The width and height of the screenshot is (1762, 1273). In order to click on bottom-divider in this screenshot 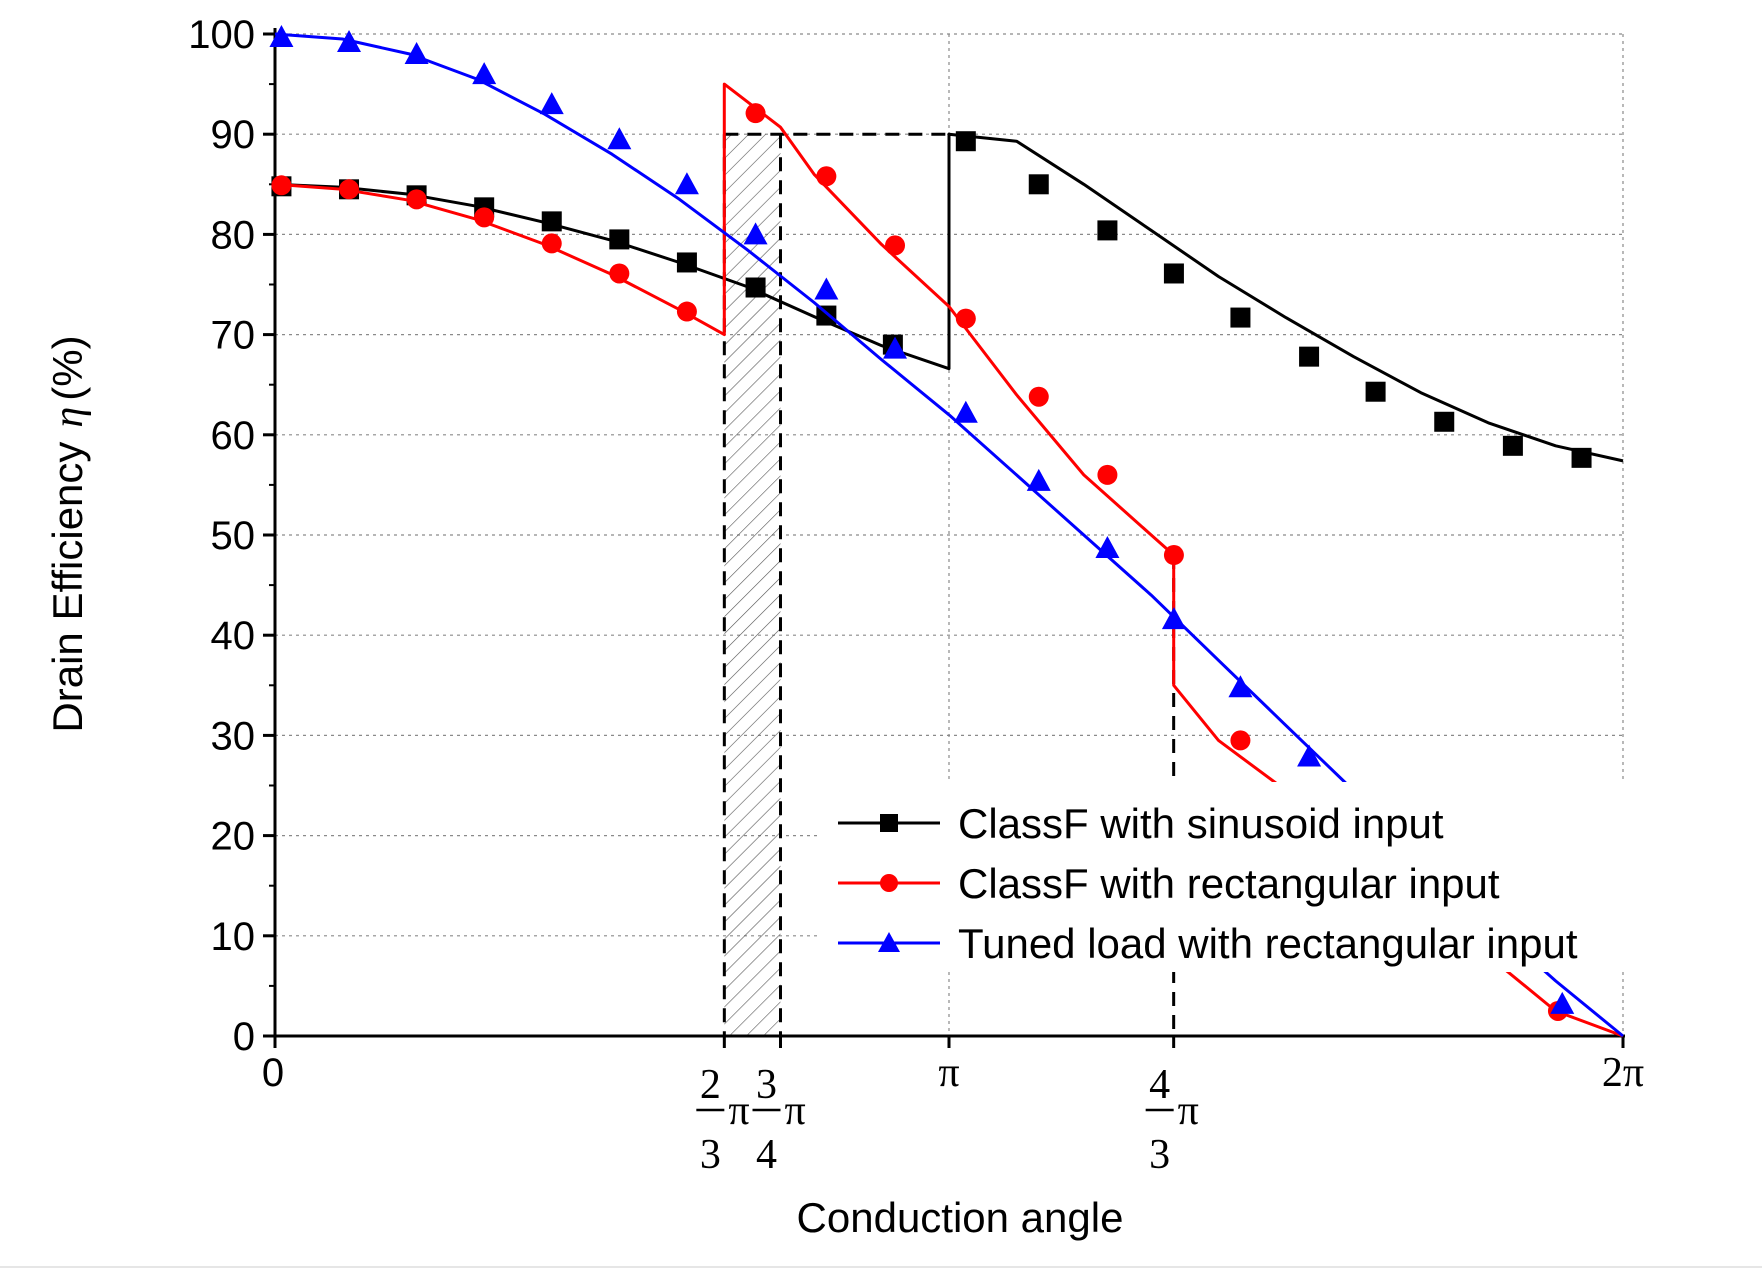, I will do `click(881, 1267)`.